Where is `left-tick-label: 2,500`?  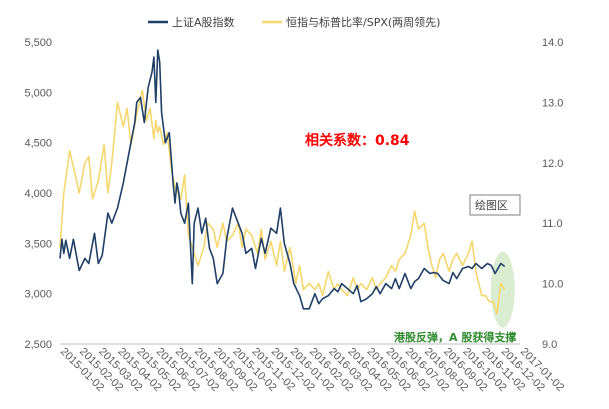
left-tick-label: 2,500 is located at coordinates (38, 345).